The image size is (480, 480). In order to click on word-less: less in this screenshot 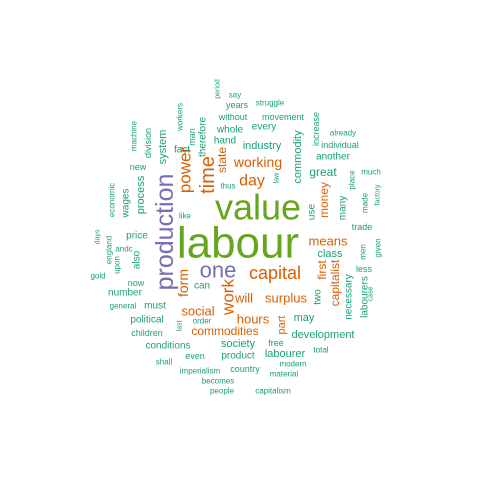, I will do `click(364, 269)`.